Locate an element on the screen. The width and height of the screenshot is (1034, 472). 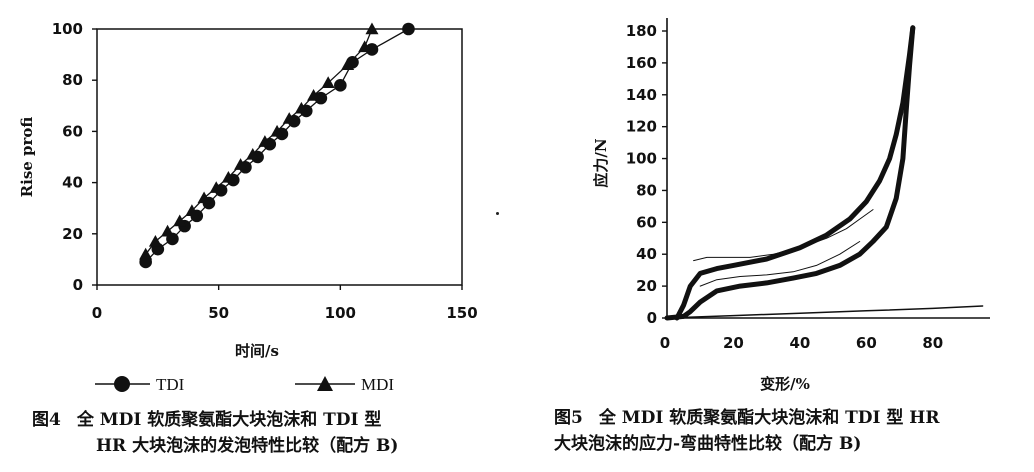
x-tick-label: 80 is located at coordinates (932, 343).